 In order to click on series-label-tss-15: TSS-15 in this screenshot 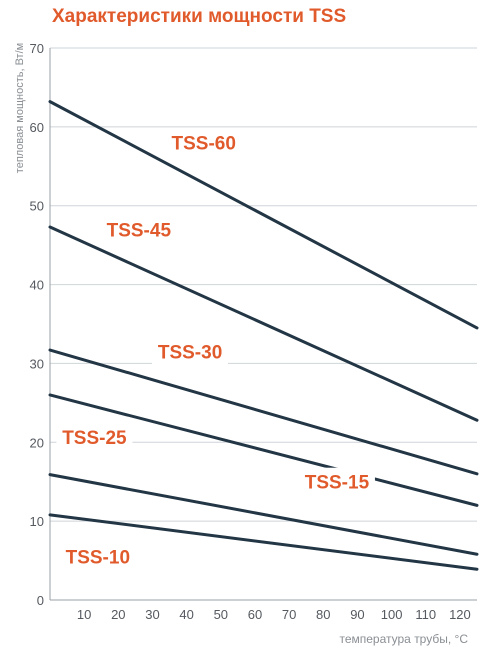, I will do `click(337, 483)`.